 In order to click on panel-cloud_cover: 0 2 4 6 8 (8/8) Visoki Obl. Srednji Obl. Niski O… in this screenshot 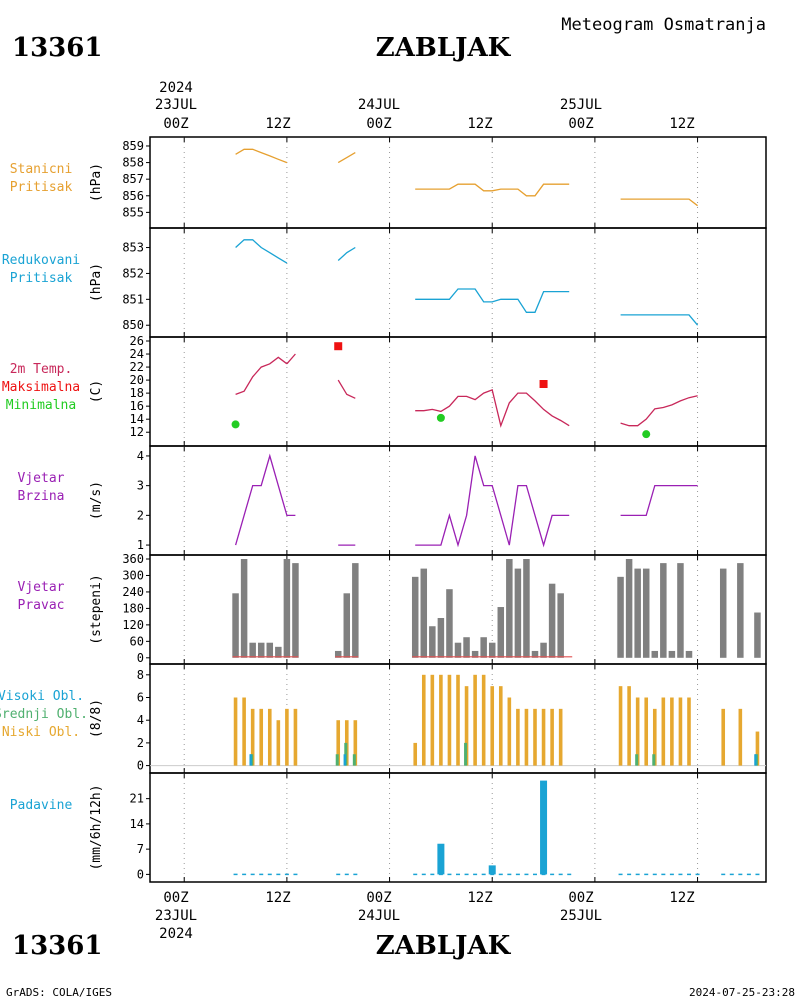, I will do `click(383, 718)`.